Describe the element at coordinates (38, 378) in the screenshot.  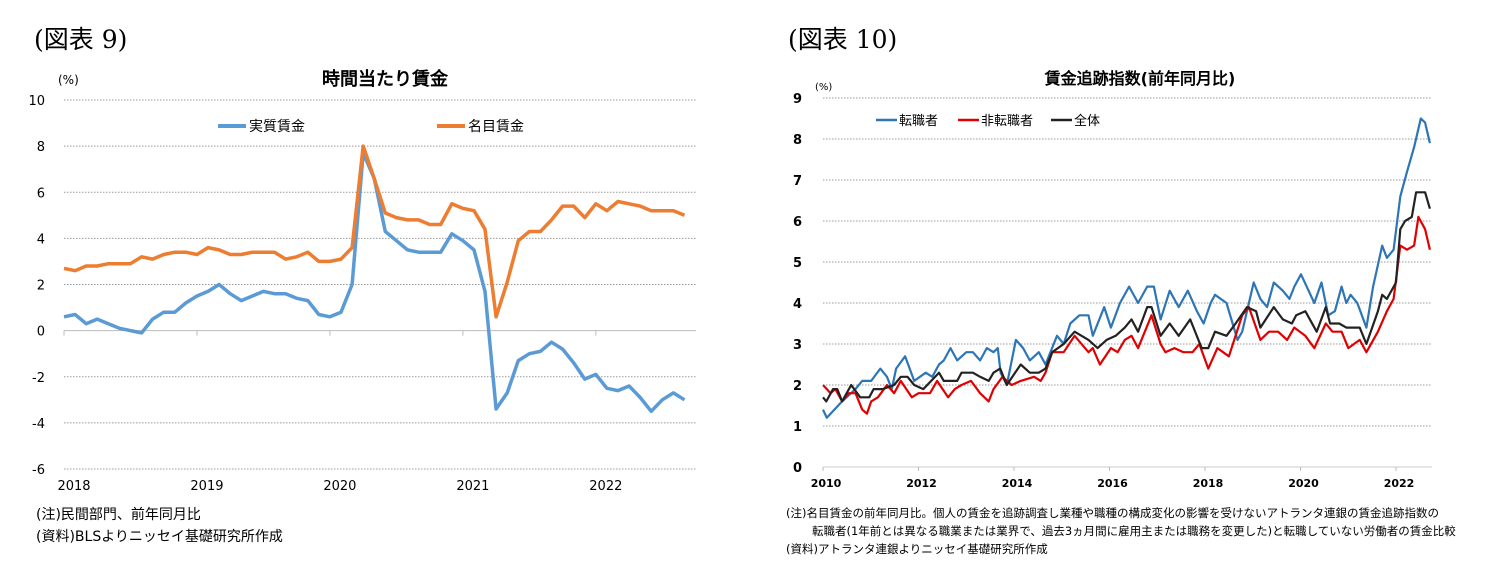
I see `y-tick-label: -2` at that location.